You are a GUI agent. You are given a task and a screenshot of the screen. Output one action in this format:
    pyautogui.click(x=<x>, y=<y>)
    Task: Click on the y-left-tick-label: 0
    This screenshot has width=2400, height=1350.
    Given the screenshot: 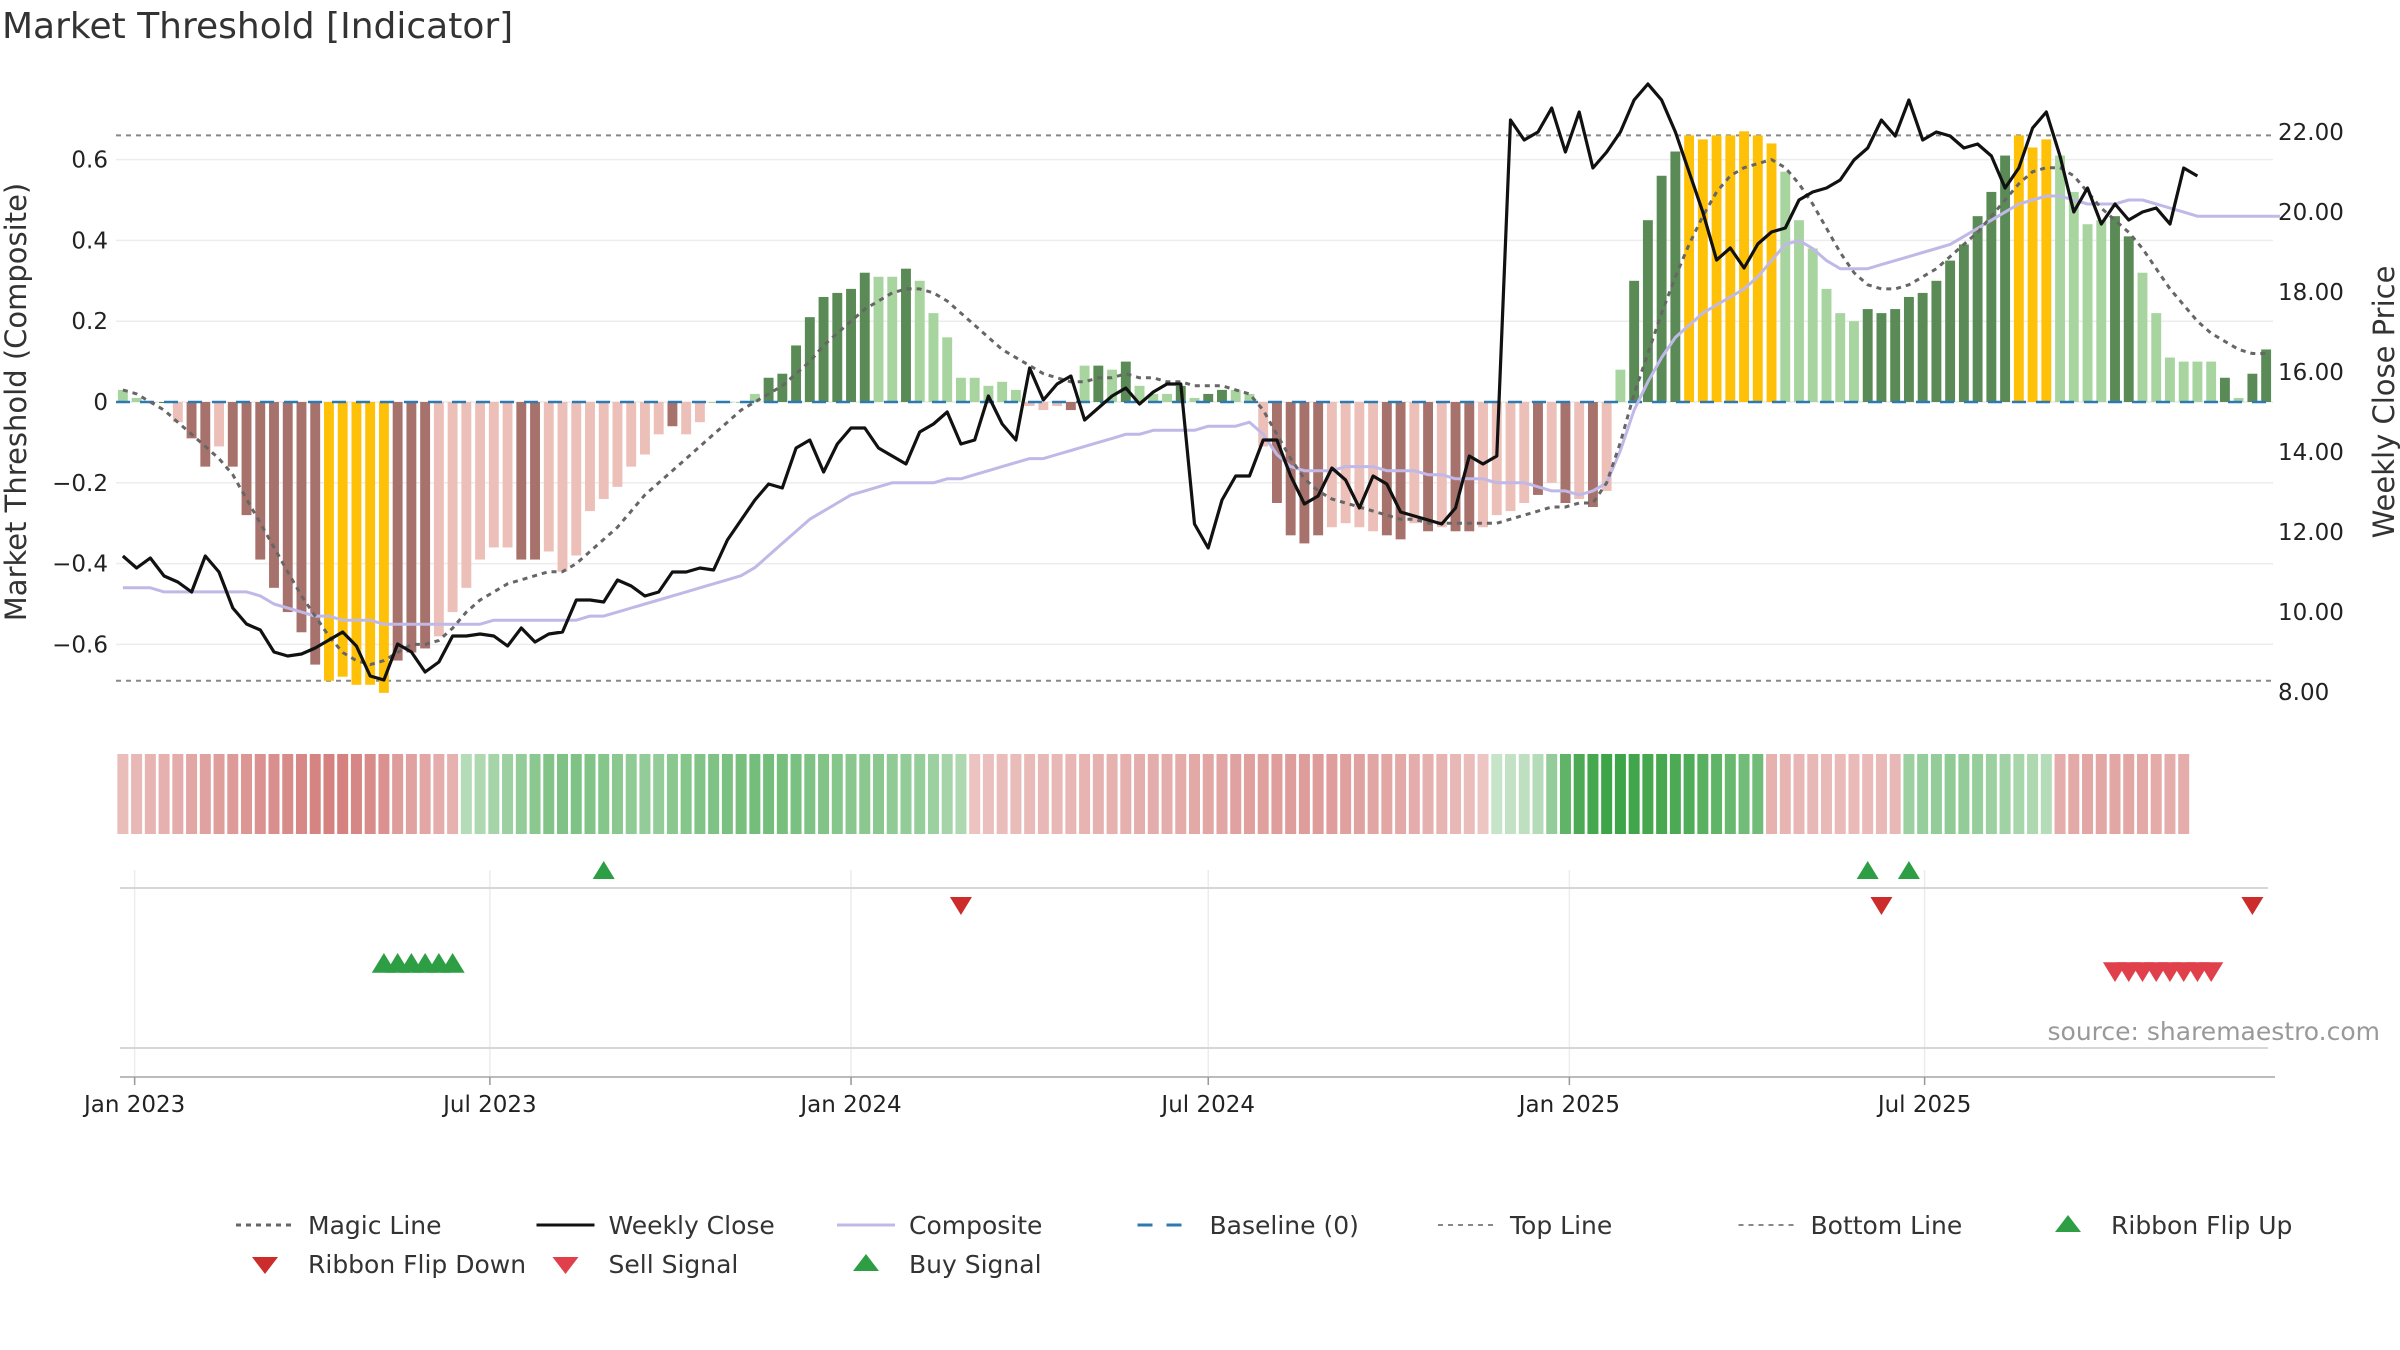 What is the action you would take?
    pyautogui.click(x=100, y=403)
    